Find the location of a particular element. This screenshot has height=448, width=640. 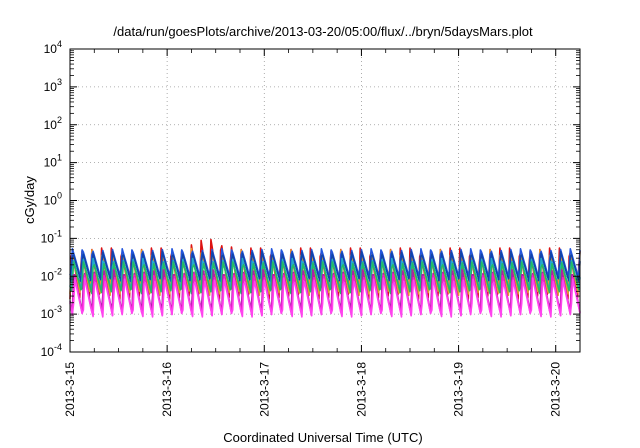

y-tick-label: 10⁻³ is located at coordinates (51, 312).